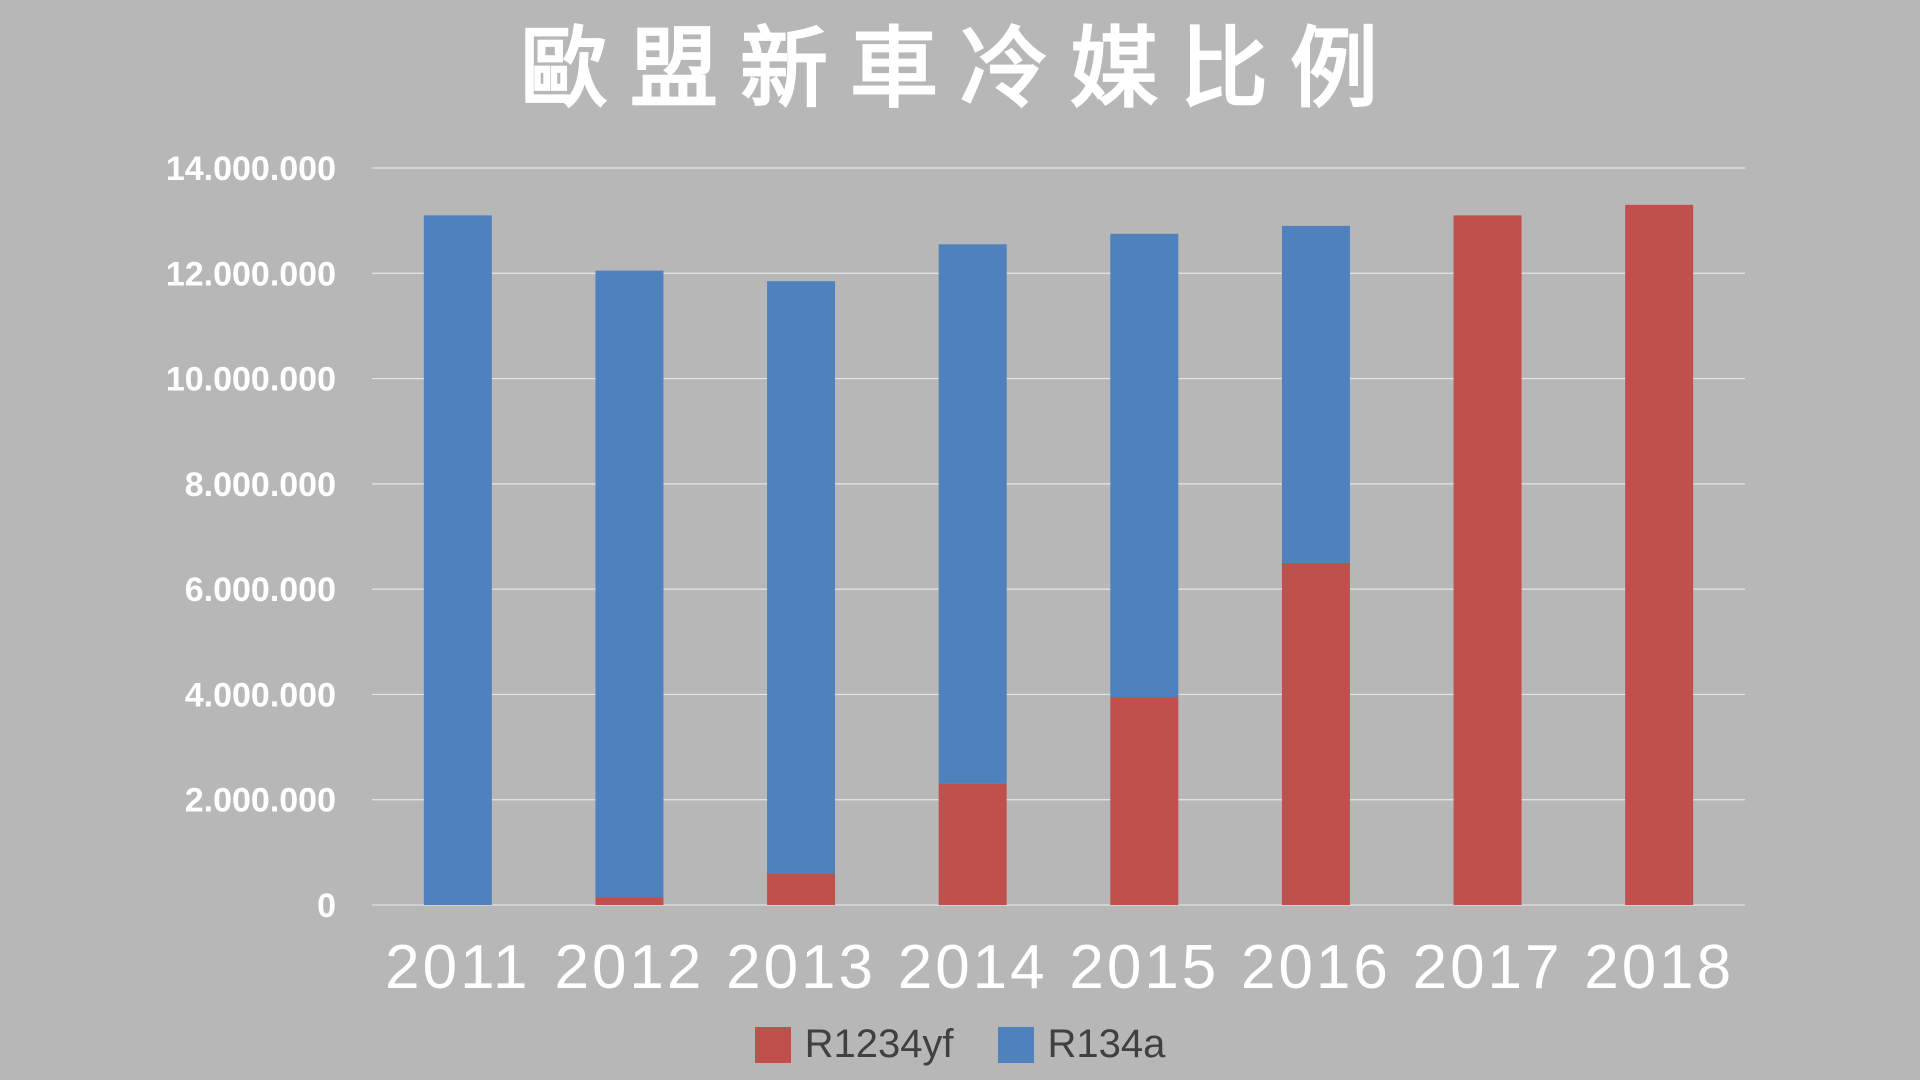 The width and height of the screenshot is (1920, 1080). Describe the element at coordinates (260, 695) in the screenshot. I see `y-tick-label: 4.000.000` at that location.